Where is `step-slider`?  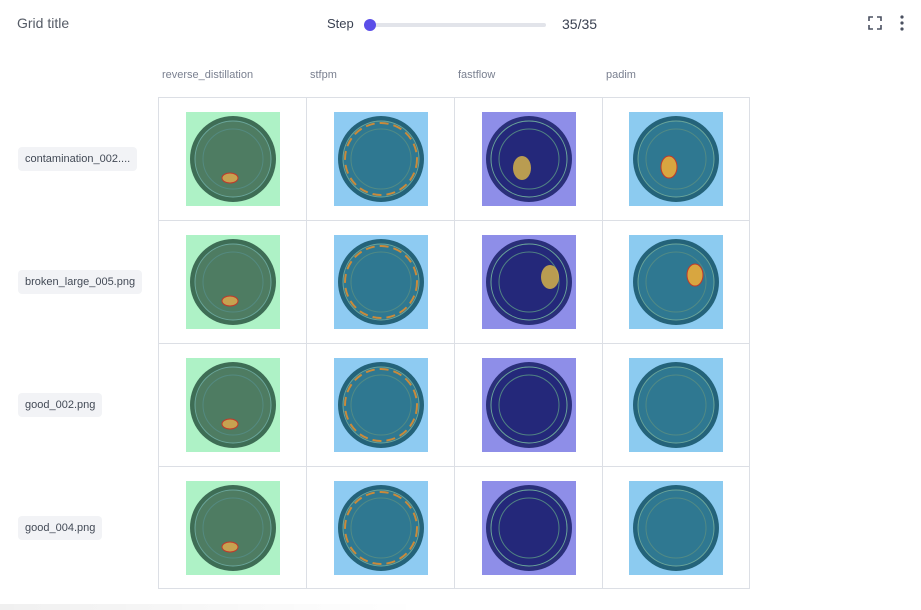 step-slider is located at coordinates (455, 25).